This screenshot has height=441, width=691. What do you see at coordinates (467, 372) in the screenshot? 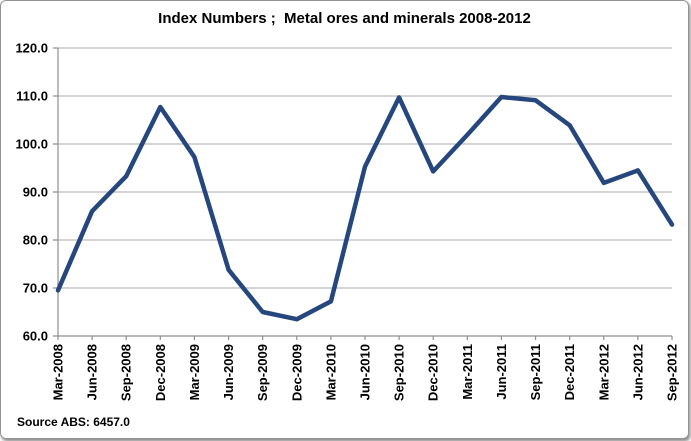
I see `x-tick-label: Mar-2011` at bounding box center [467, 372].